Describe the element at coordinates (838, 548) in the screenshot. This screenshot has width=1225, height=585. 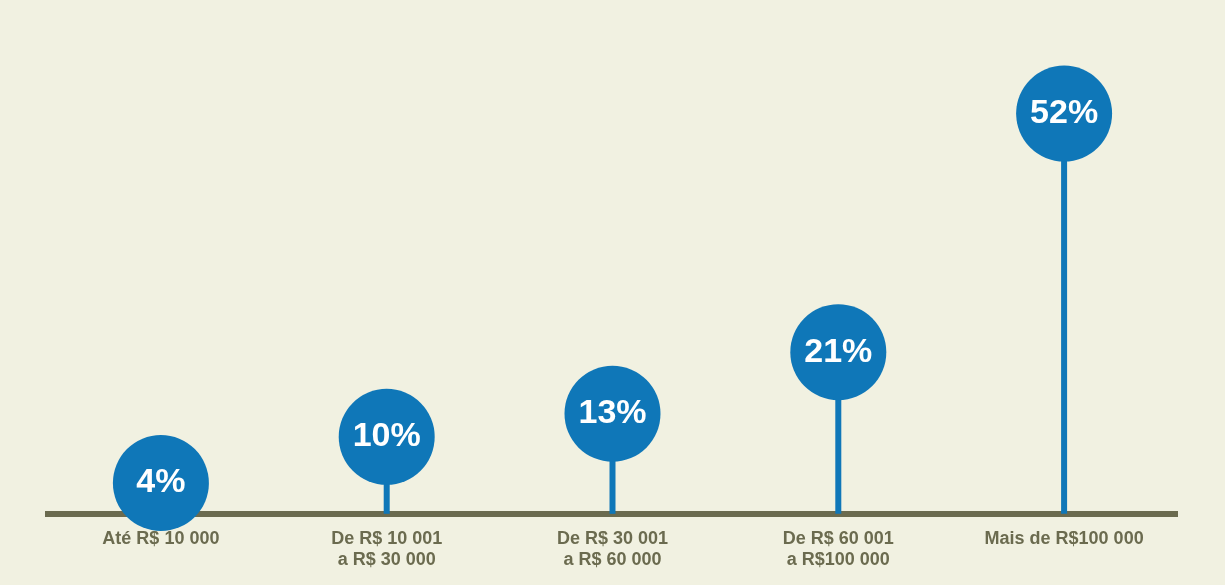
I see `x-tick-label: De R$ 60 001 a R$100 000` at that location.